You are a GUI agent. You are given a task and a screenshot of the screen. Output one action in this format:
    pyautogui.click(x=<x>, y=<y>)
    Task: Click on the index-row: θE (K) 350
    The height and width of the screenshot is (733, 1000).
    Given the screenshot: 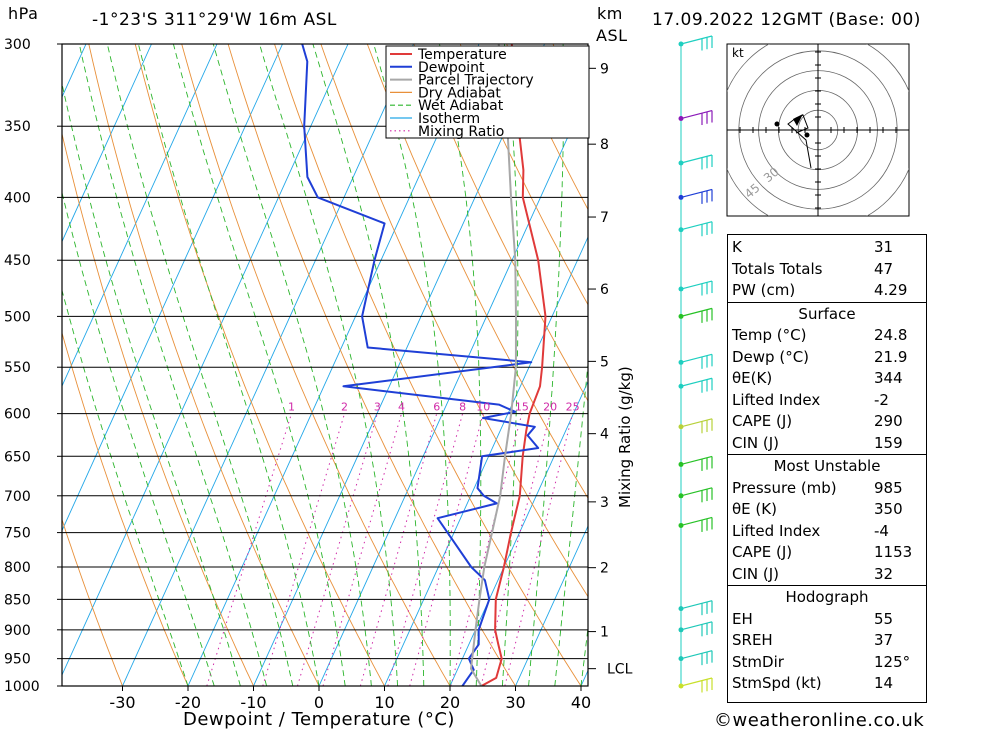 What is the action you would take?
    pyautogui.click(x=827, y=512)
    